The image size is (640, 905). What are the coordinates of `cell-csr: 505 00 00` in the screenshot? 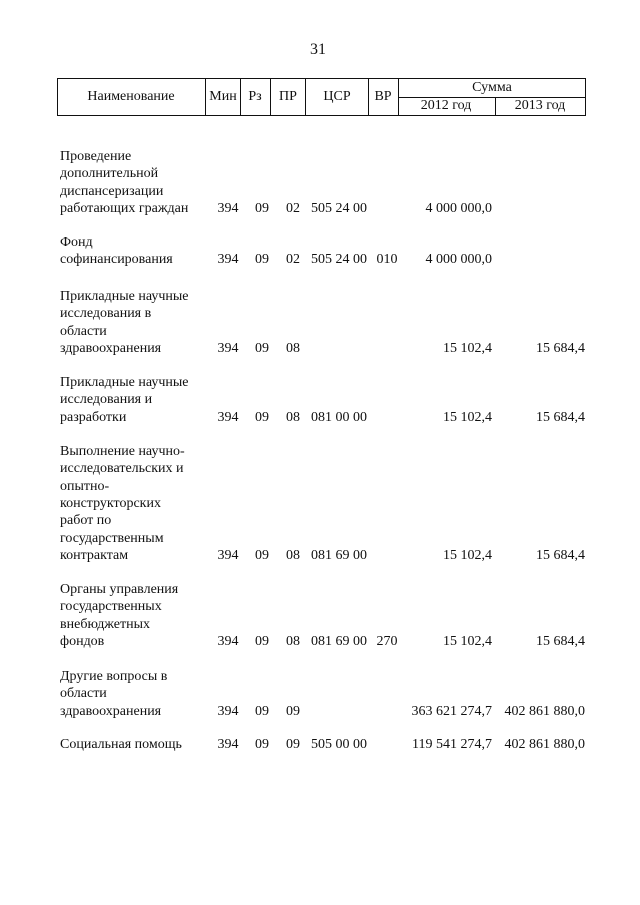 It's located at (339, 744).